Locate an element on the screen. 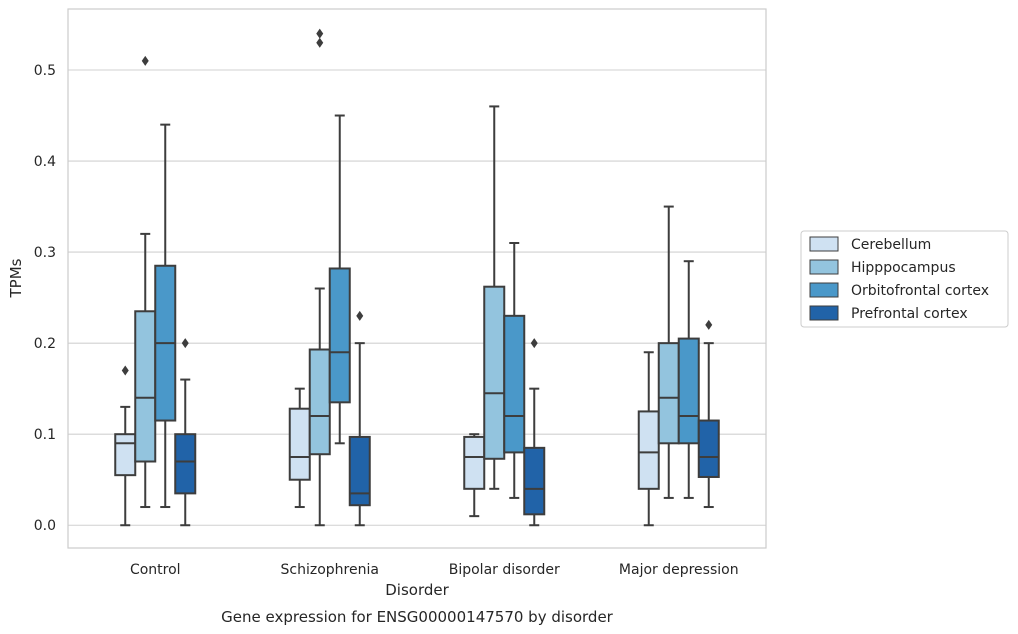 The image size is (1018, 634). x-tick-label: Bipolar disorder is located at coordinates (504, 570).